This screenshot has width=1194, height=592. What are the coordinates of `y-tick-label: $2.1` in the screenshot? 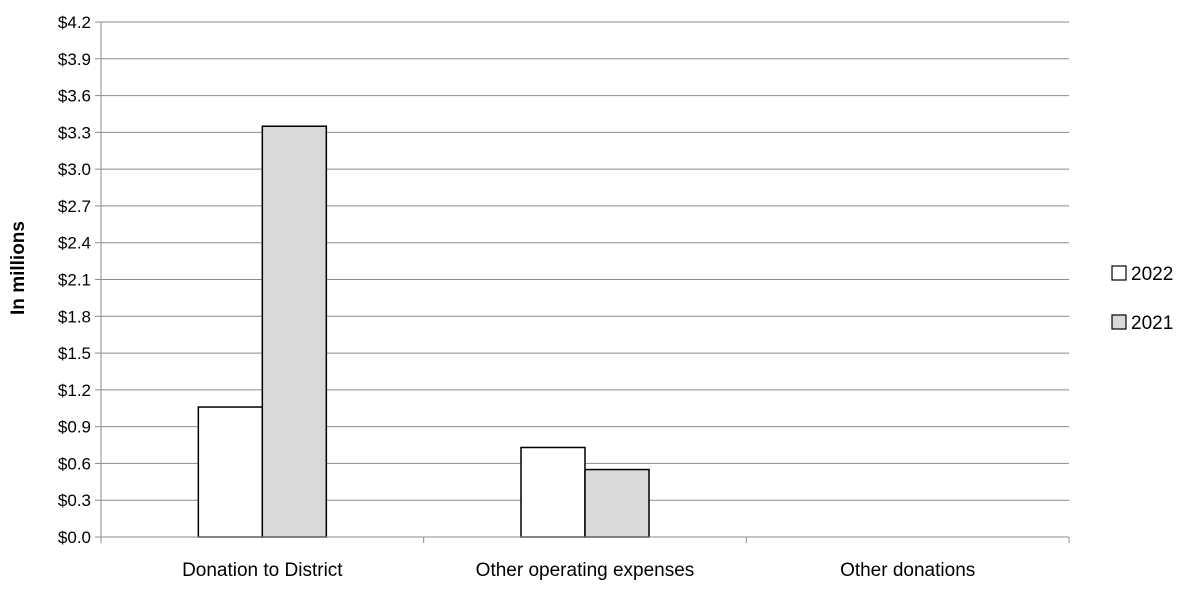 It's located at (74, 280).